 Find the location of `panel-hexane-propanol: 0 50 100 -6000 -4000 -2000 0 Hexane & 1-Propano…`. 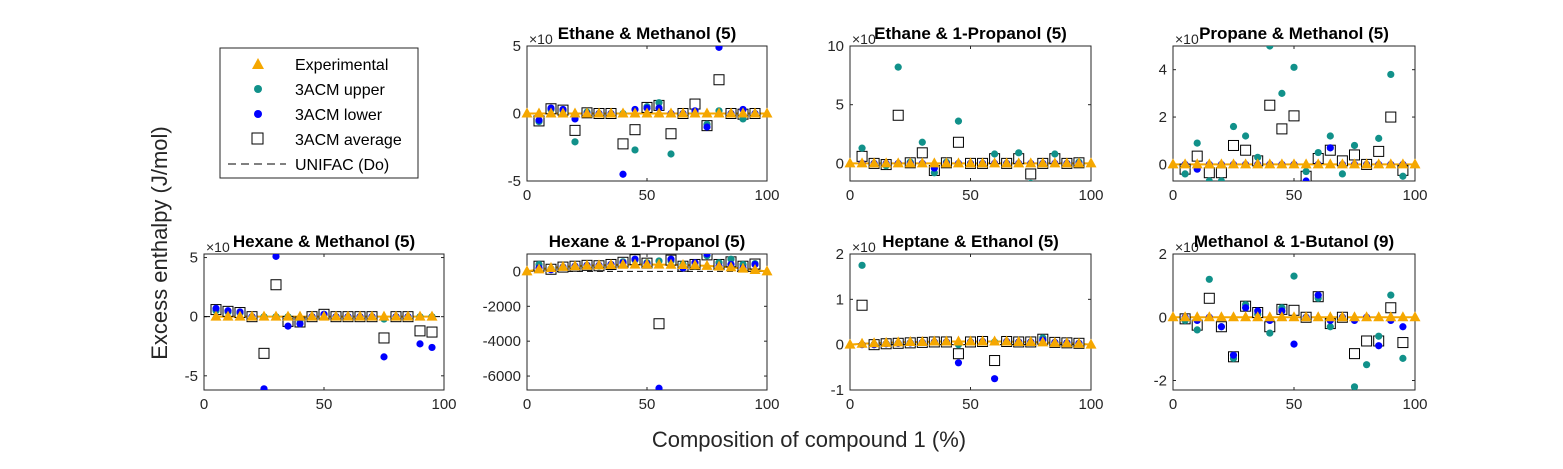

panel-hexane-propanol: 0 50 100 -6000 -4000 -2000 0 Hexane & 1-Propano… is located at coordinates (631, 322).